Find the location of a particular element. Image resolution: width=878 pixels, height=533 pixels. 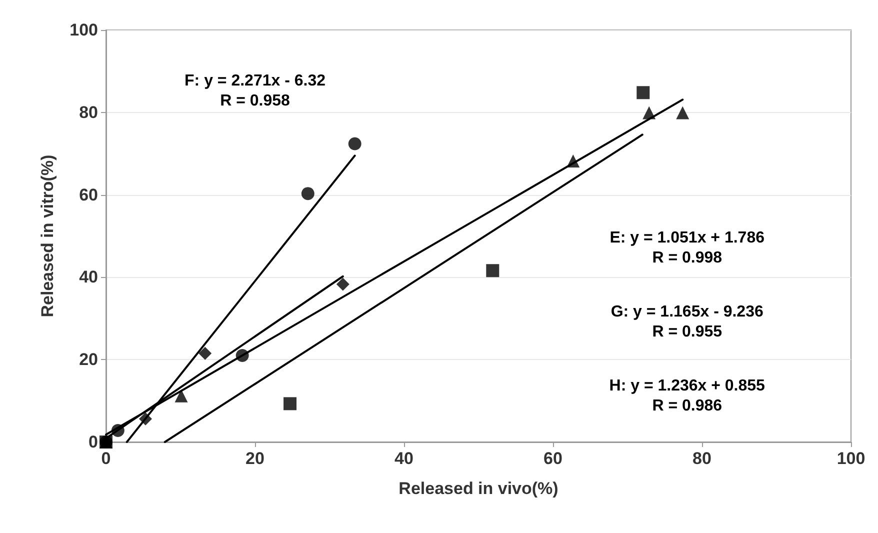

y-tick-label: 80 is located at coordinates (88, 112).